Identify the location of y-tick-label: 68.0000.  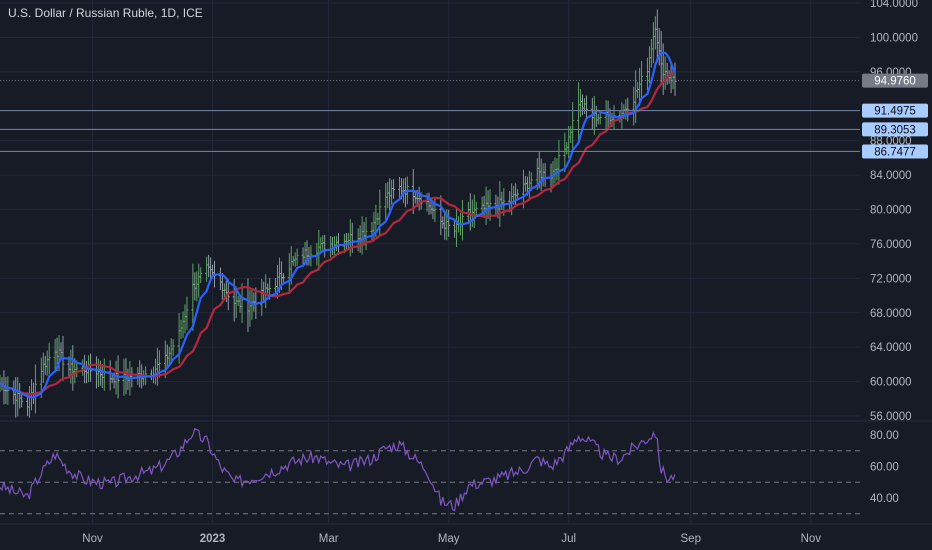
(891, 314).